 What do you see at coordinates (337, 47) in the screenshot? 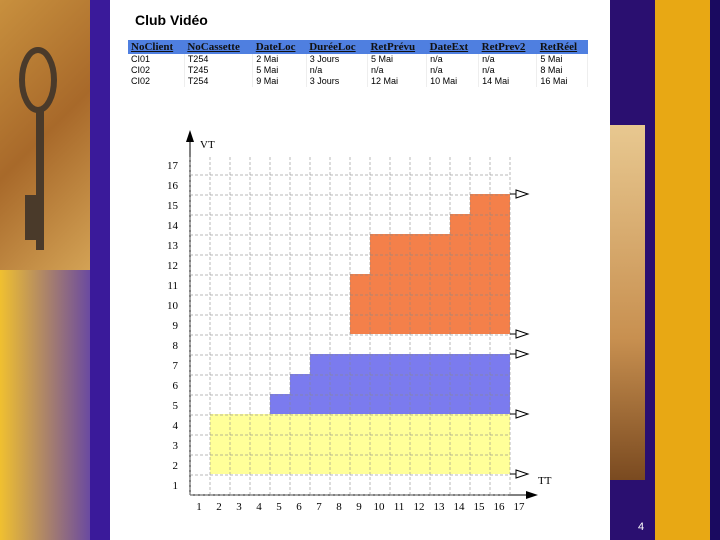
I see `header-cell: DuréeLoc` at bounding box center [337, 47].